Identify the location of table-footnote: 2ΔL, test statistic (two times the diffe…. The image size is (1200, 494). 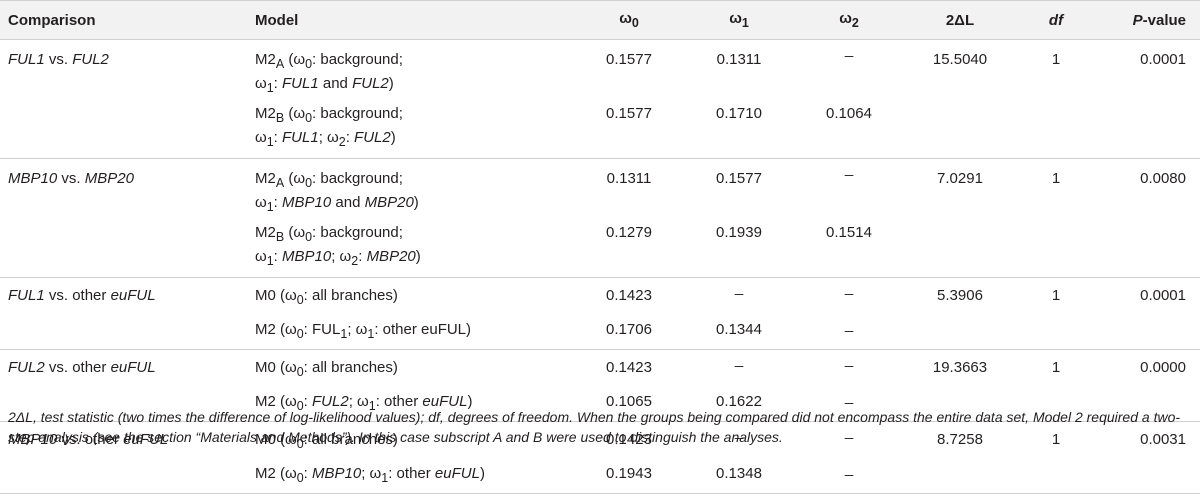
(594, 427).